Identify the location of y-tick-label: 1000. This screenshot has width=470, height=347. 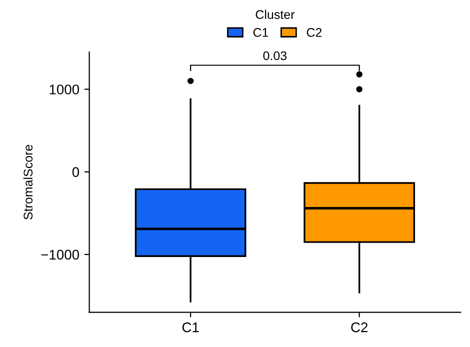
(65, 89).